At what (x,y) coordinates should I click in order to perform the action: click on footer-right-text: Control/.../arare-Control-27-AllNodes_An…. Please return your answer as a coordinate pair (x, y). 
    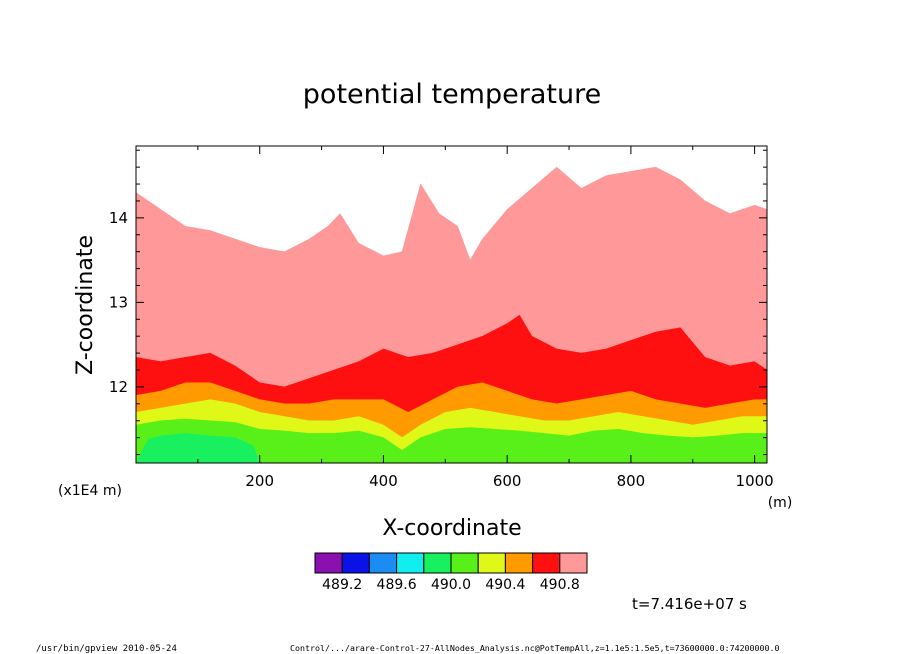
    Looking at the image, I should click on (535, 648).